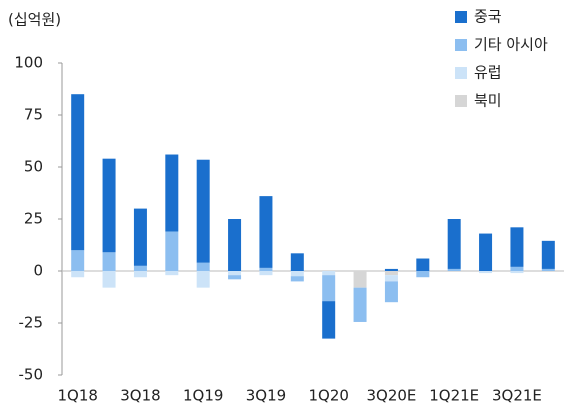 Image resolution: width=569 pixels, height=407 pixels. Describe the element at coordinates (488, 17) in the screenshot. I see `legend-label: 중국` at that location.